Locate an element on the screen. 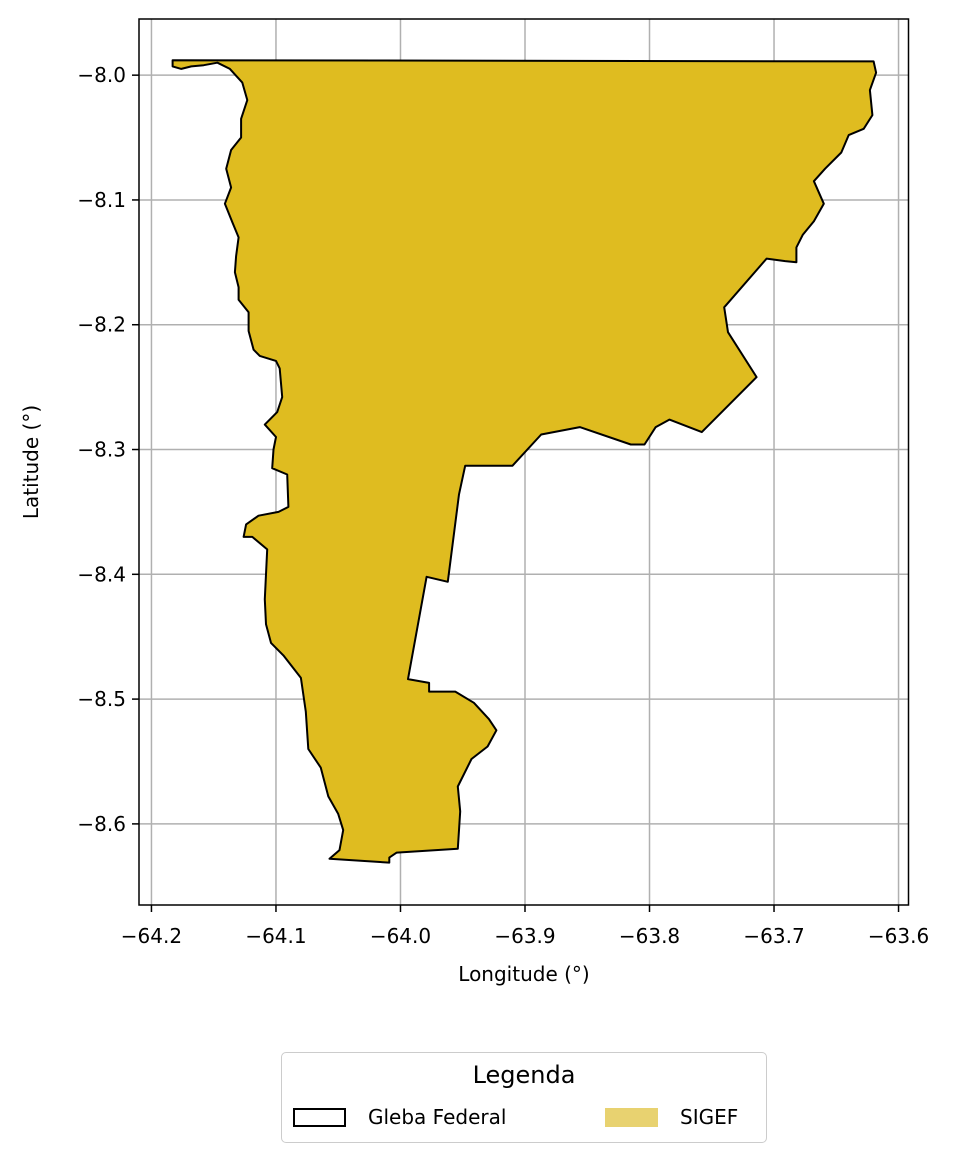  x-tick-label: −64.0 is located at coordinates (400, 936).